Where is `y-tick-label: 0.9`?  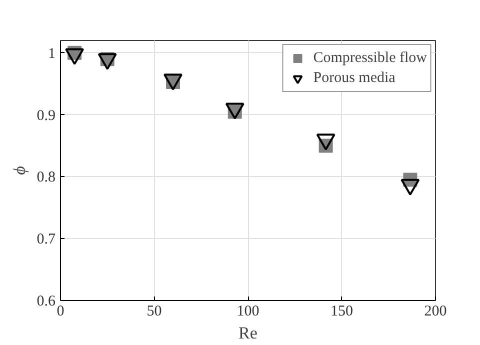
y-tick-label: 0.9 is located at coordinates (46, 116).